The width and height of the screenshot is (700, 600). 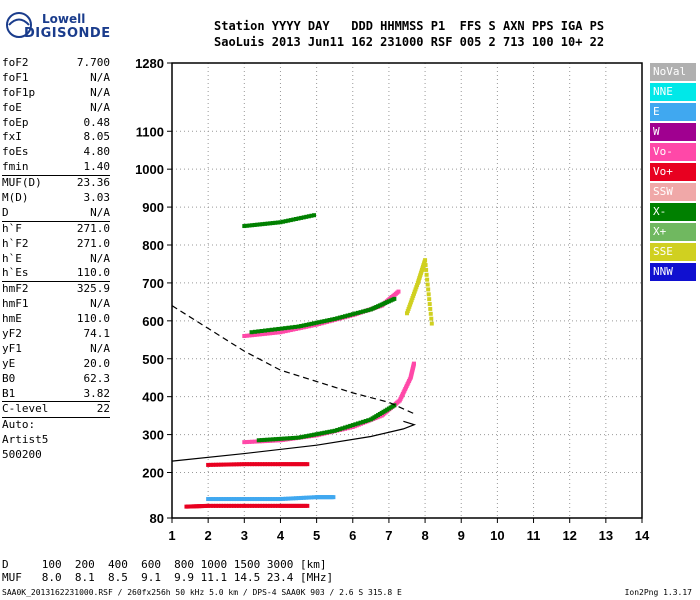 What do you see at coordinates (673, 92) in the screenshot?
I see `legend-item-nne: NNE` at bounding box center [673, 92].